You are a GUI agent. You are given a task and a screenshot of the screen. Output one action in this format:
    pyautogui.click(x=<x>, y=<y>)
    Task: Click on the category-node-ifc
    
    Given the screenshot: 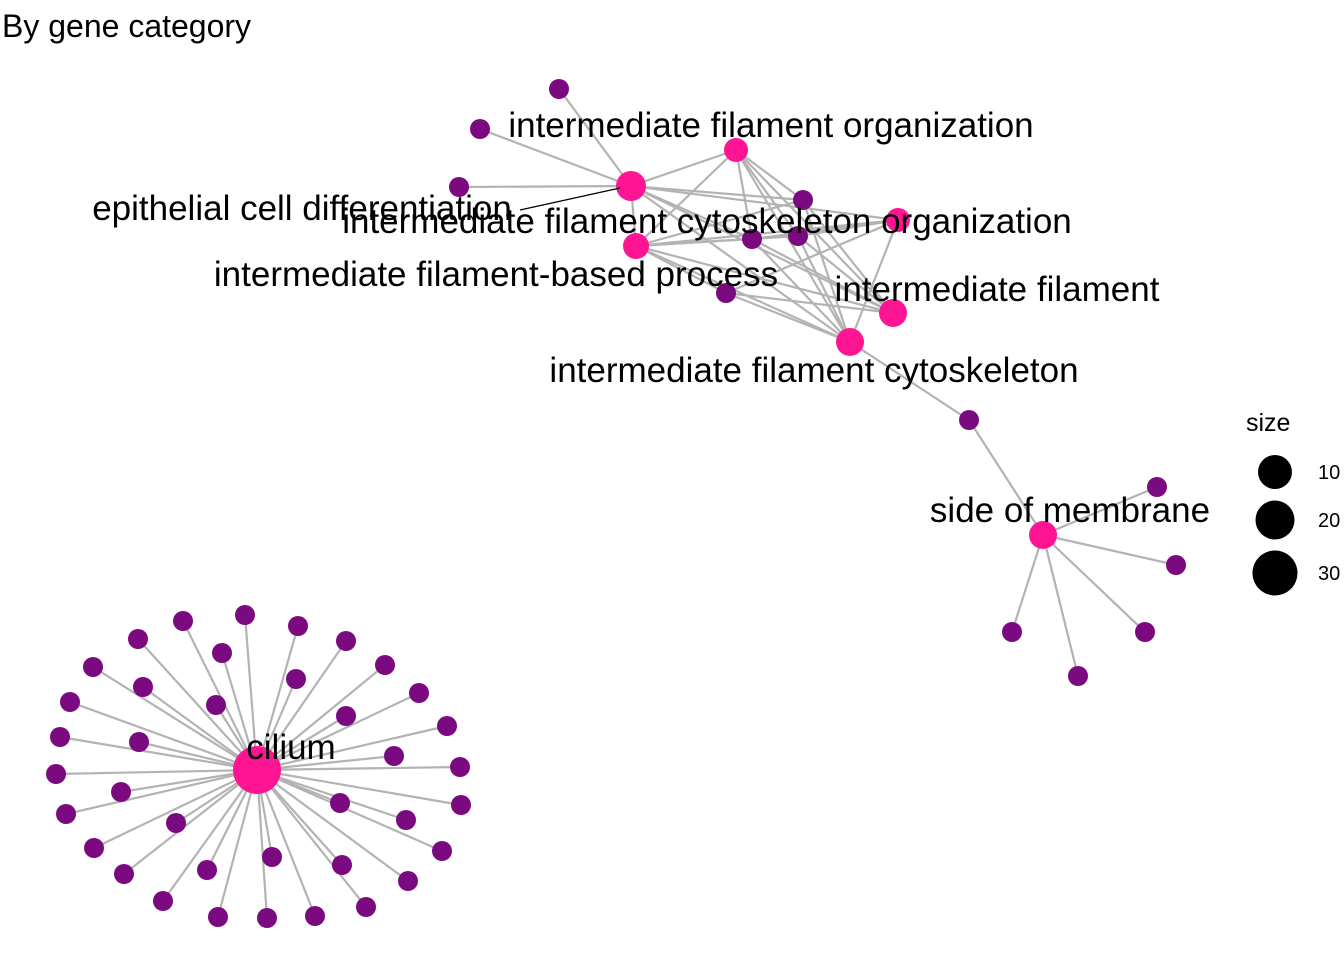 What is the action you would take?
    pyautogui.click(x=850, y=342)
    